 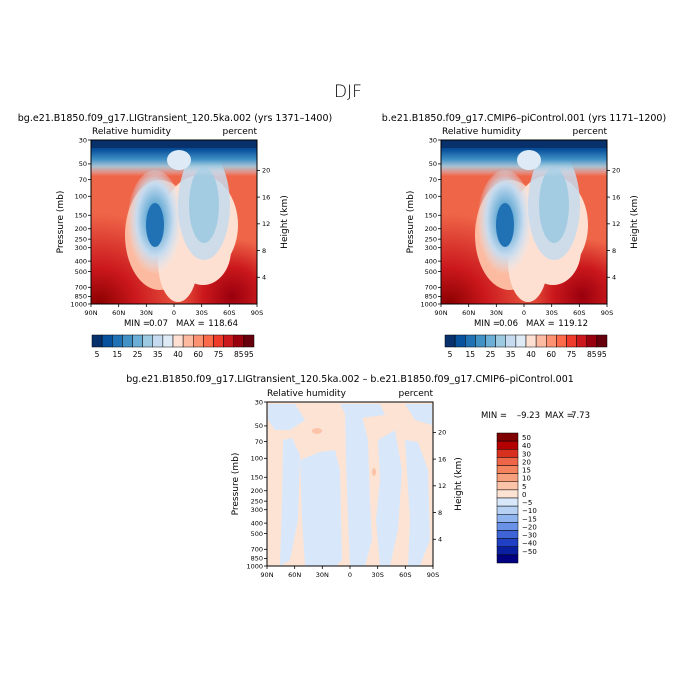 I want to click on colorbar-label: −5, so click(x=527, y=503).